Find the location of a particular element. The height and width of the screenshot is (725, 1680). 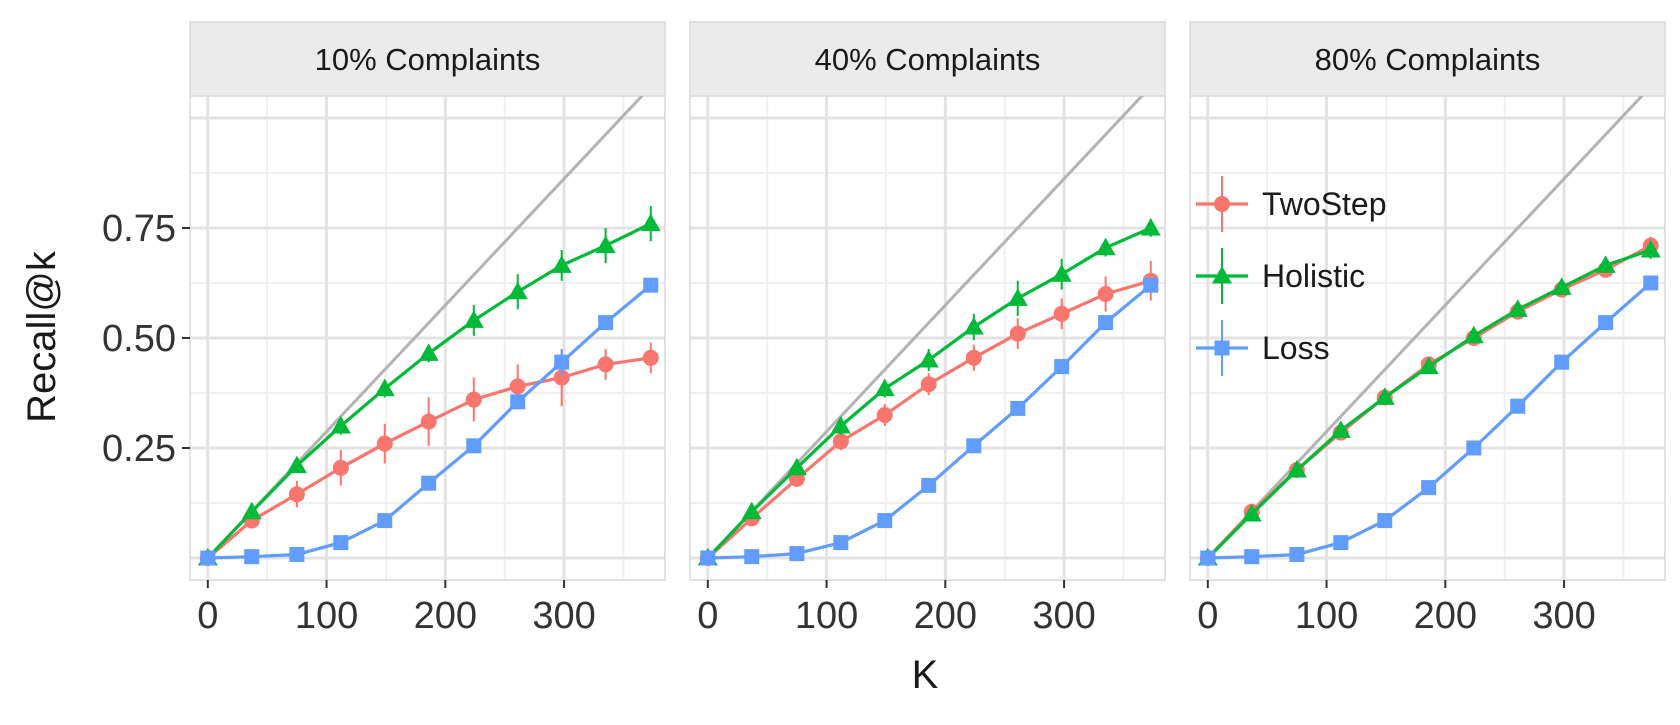

legend-label: TwoStep is located at coordinates (1324, 204).